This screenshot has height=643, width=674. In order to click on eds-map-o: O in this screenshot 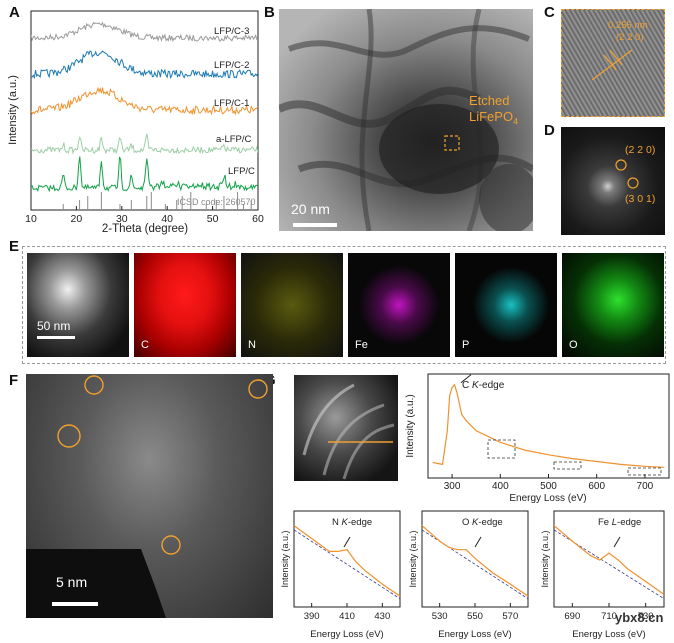, I will do `click(613, 305)`.